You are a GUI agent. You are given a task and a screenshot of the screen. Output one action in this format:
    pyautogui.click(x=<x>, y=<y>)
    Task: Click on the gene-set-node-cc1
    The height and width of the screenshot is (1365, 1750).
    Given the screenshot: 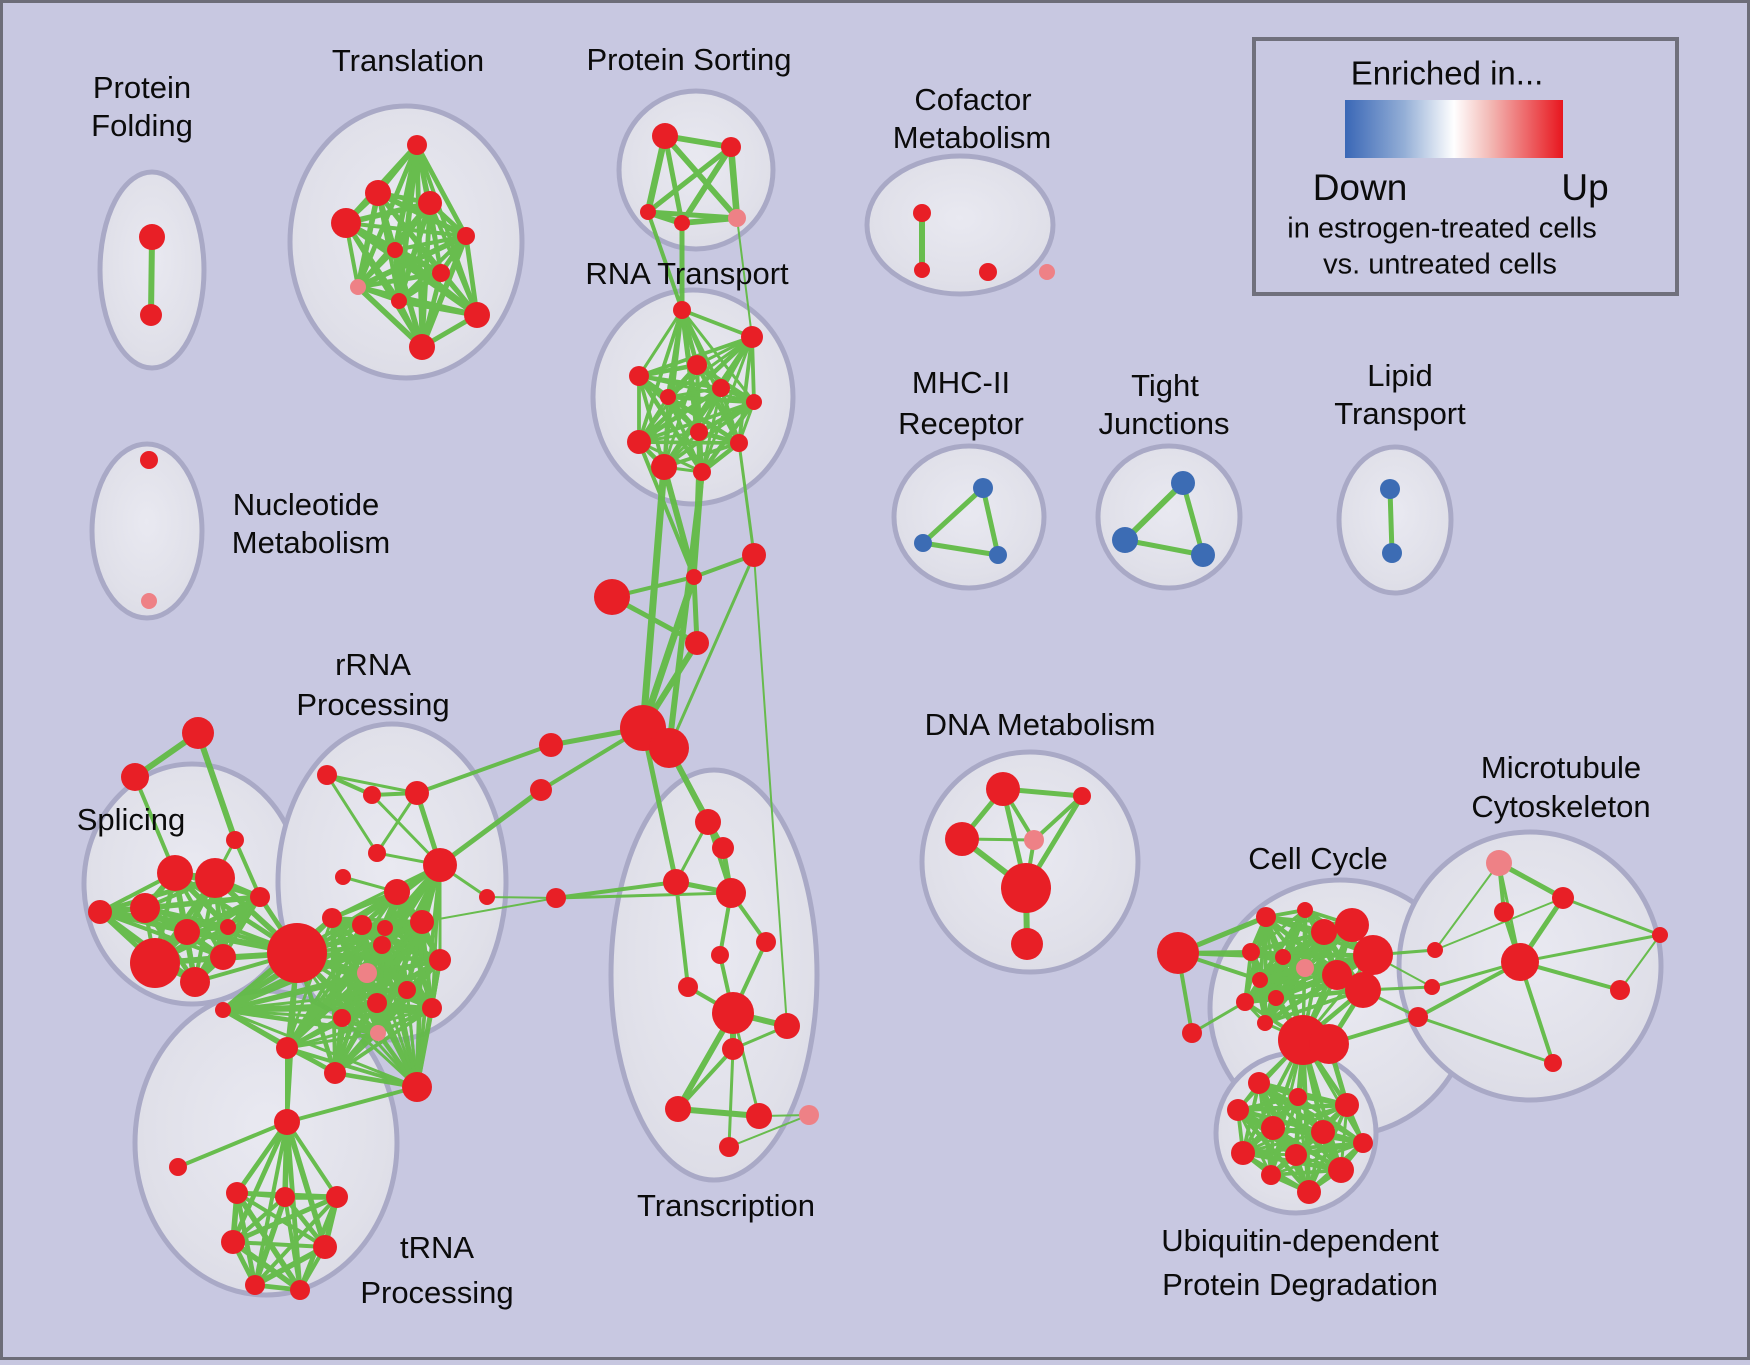 What is the action you would take?
    pyautogui.click(x=1266, y=917)
    